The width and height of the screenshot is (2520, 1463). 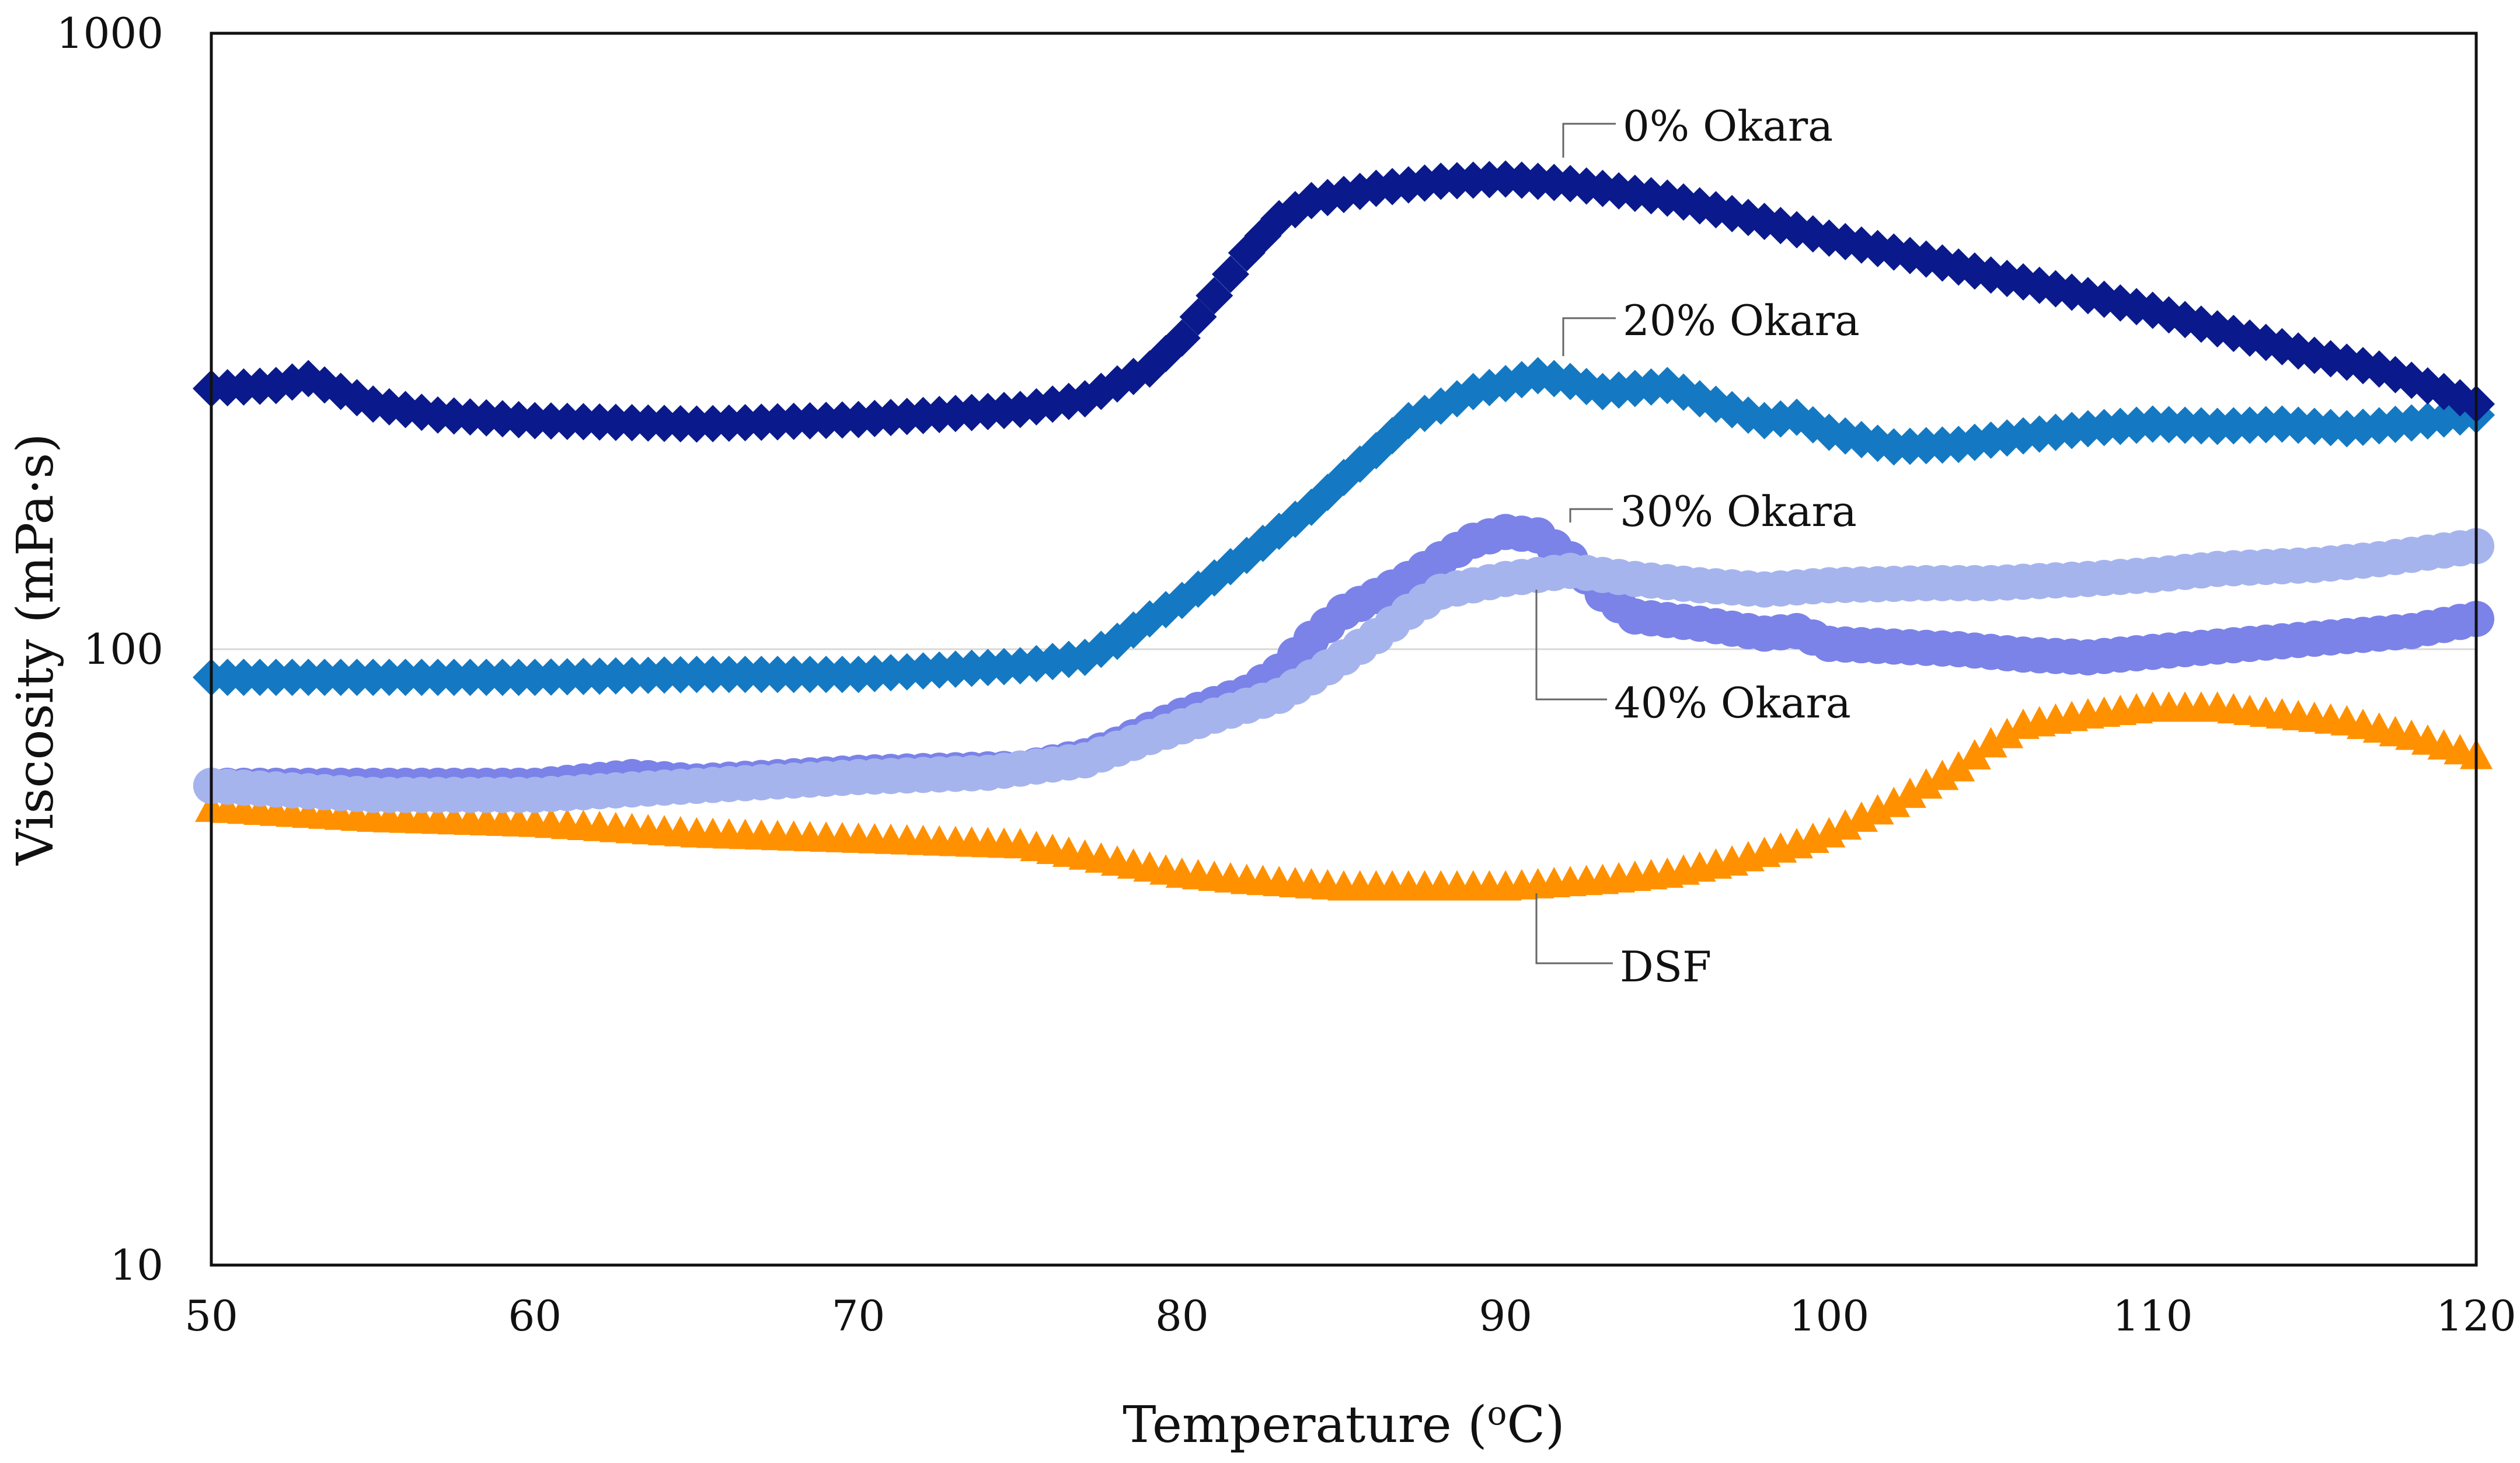 What do you see at coordinates (1741, 320) in the screenshot?
I see `annotation-label: 20% Okara` at bounding box center [1741, 320].